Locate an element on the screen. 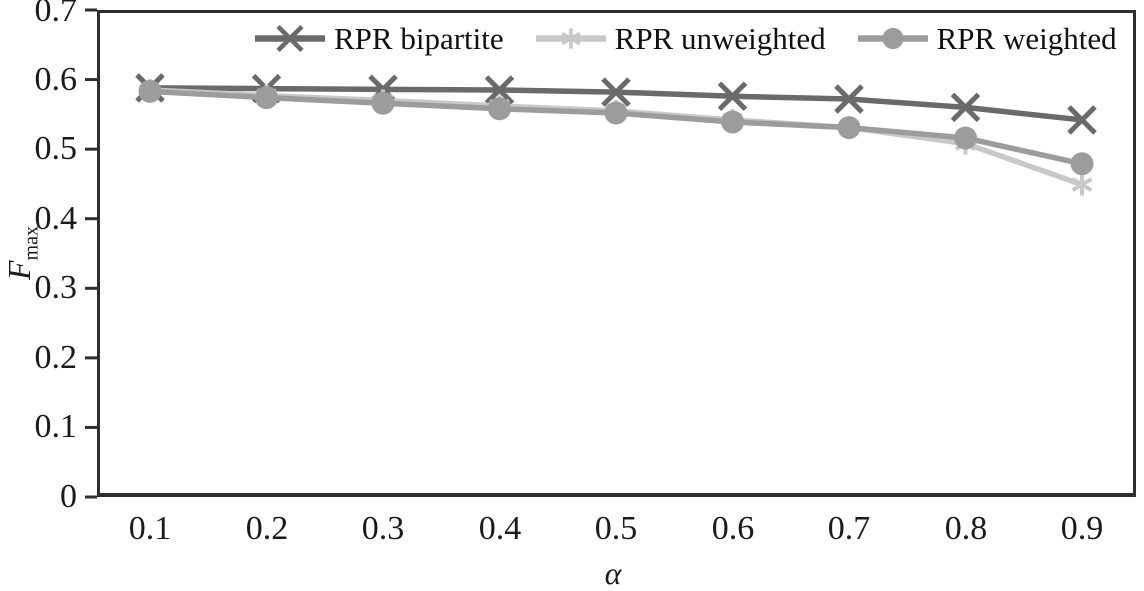  legend-label: RPR bipartite is located at coordinates (419, 38).